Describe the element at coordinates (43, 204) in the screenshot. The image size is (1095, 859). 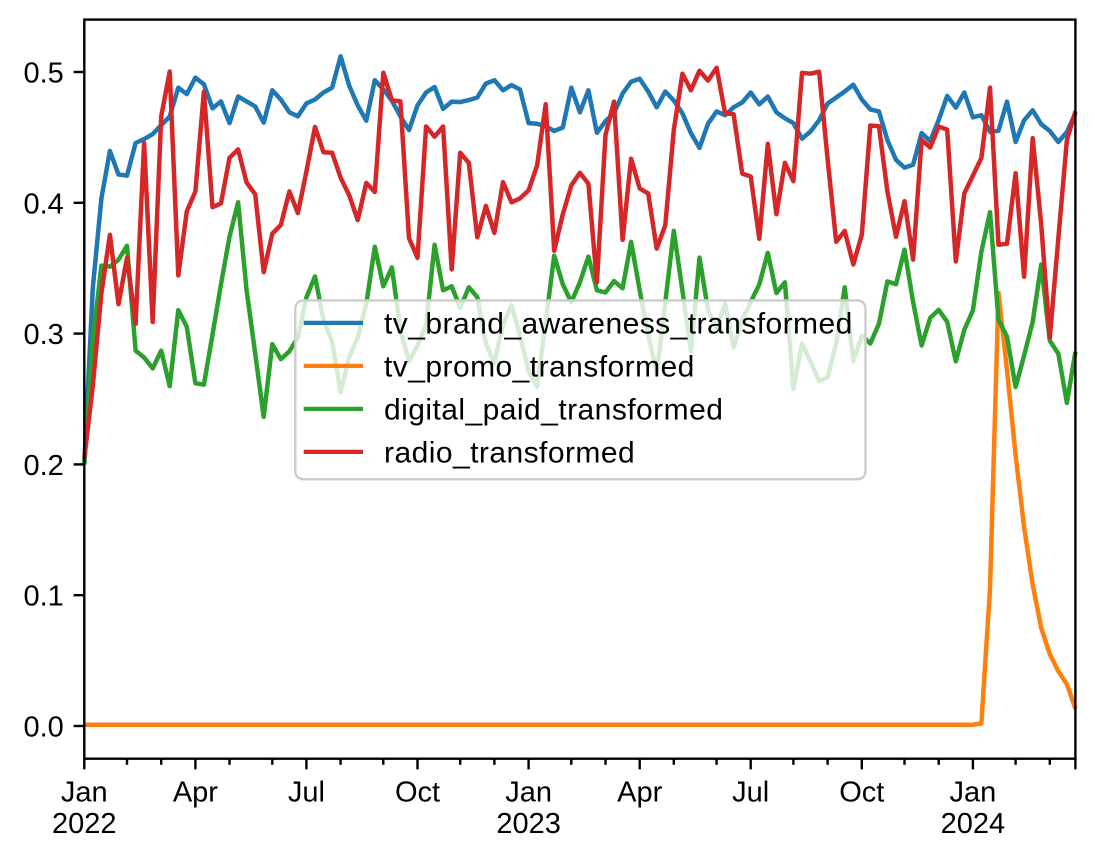
I see `svg-text: 0.4` at that location.